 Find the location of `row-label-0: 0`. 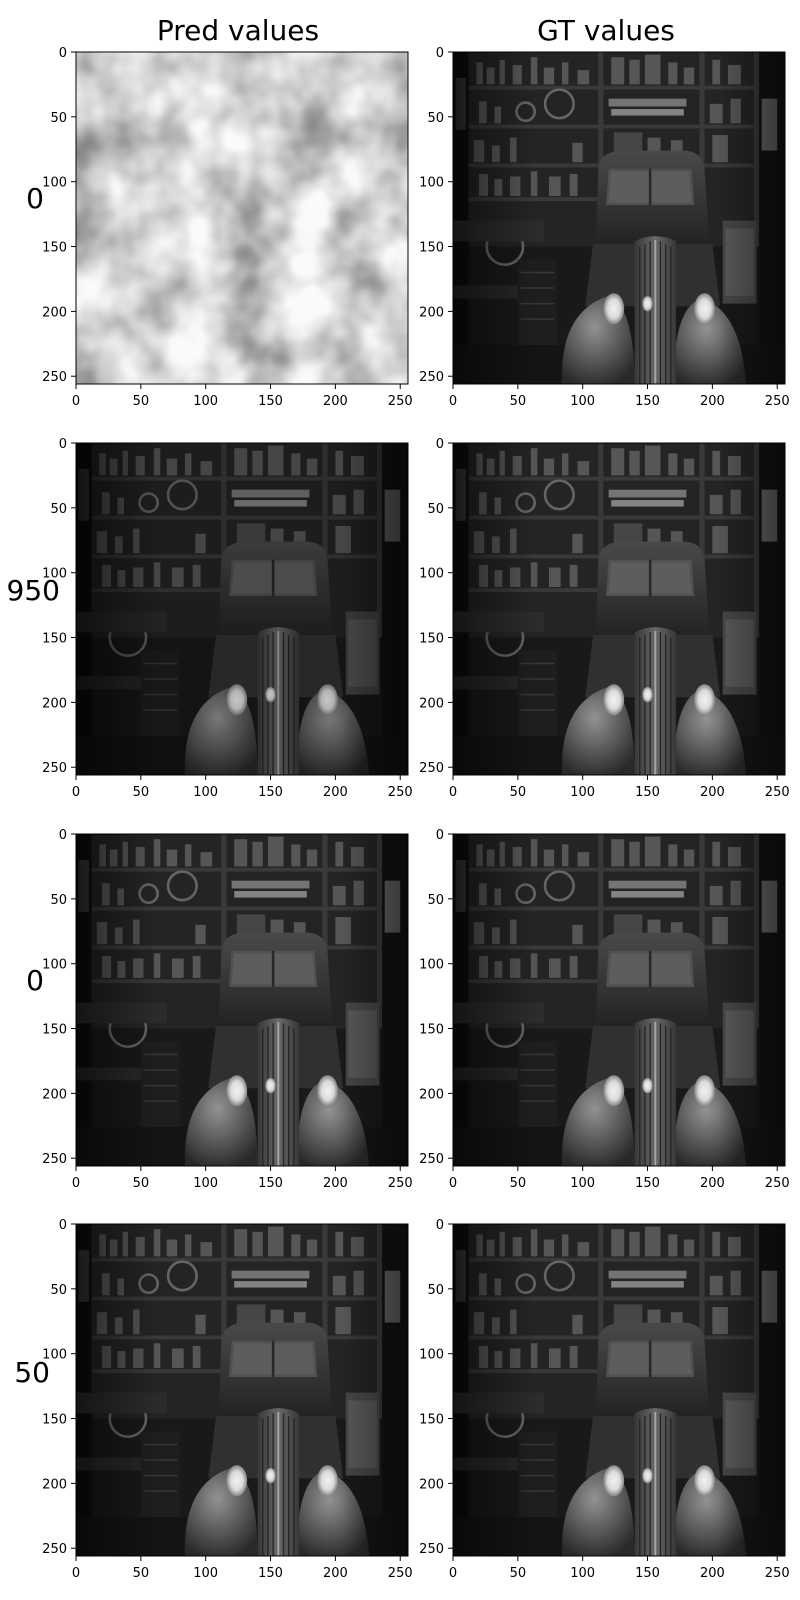

row-label-0: 0 is located at coordinates (35, 198).